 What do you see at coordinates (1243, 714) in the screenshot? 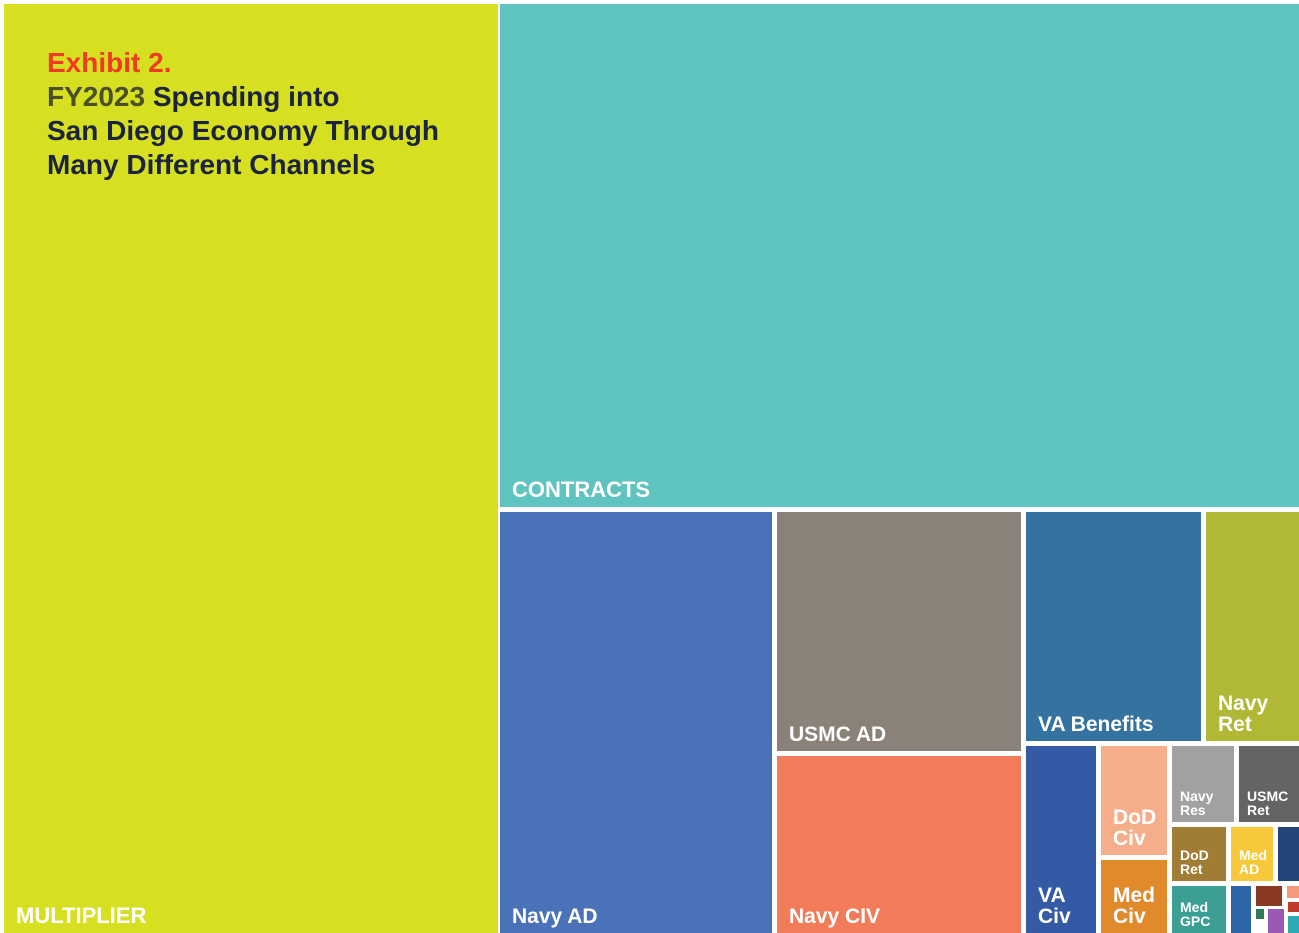
I see `tile-navy-ret-label: Navy Ret` at bounding box center [1243, 714].